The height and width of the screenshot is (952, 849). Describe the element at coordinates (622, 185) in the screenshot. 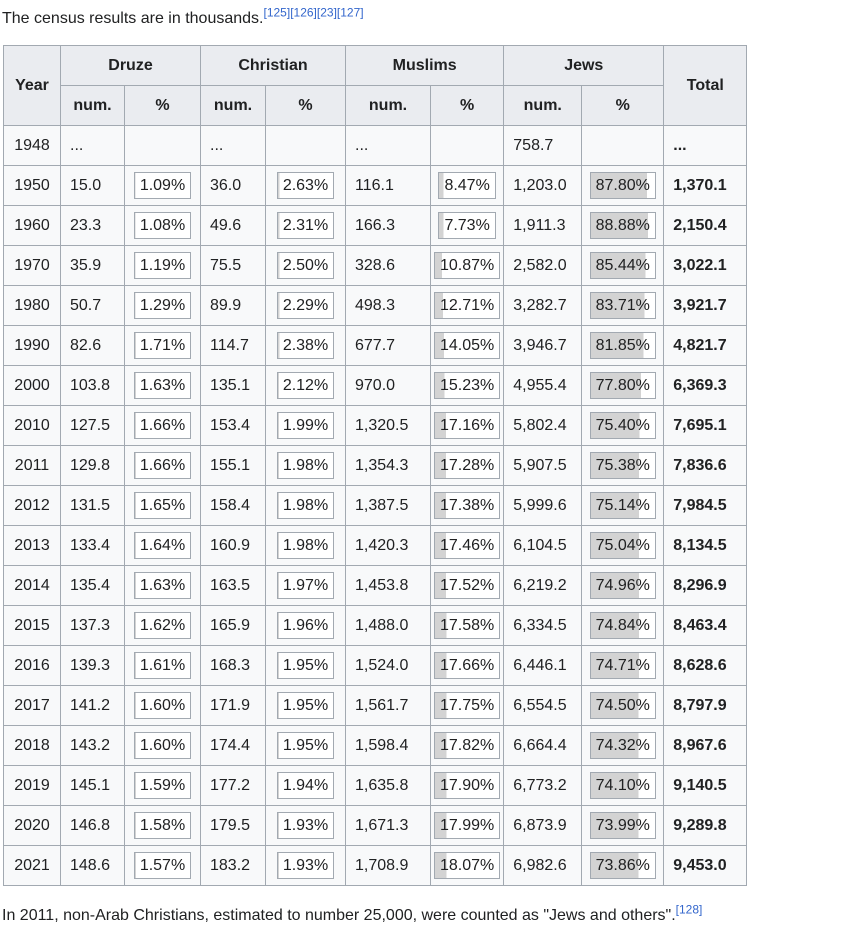

I see `jews-pct-bar: 87.80%` at that location.